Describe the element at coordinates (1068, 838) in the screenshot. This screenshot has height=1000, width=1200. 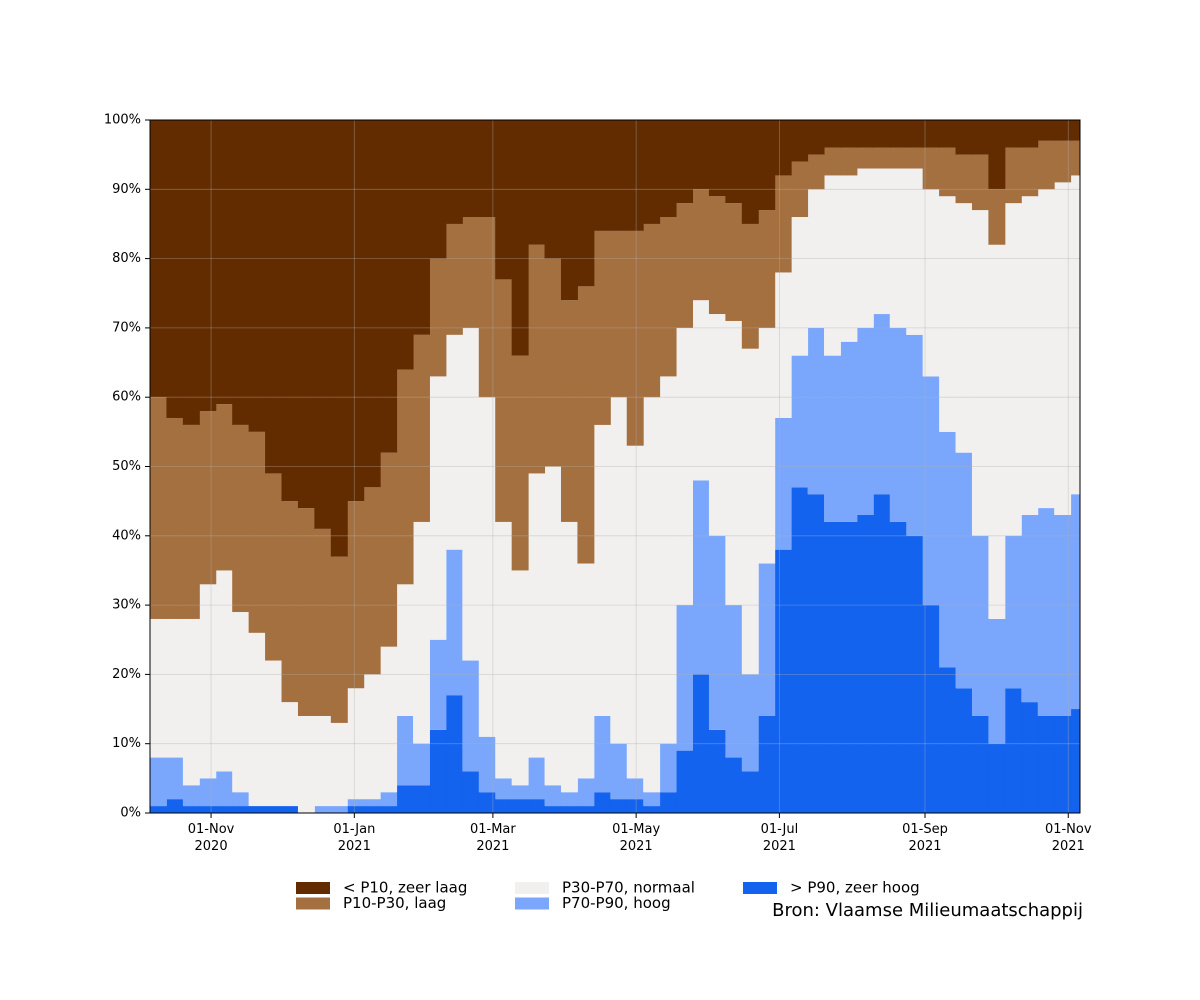
I see `x-tick-label: 01-Nov 2021` at that location.